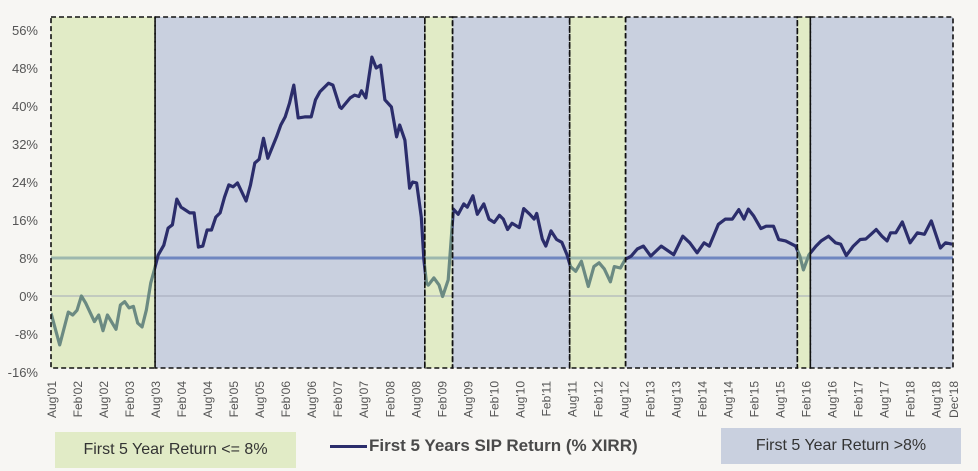  Describe the element at coordinates (729, 399) in the screenshot. I see `x-tick-label: Aug'14` at that location.